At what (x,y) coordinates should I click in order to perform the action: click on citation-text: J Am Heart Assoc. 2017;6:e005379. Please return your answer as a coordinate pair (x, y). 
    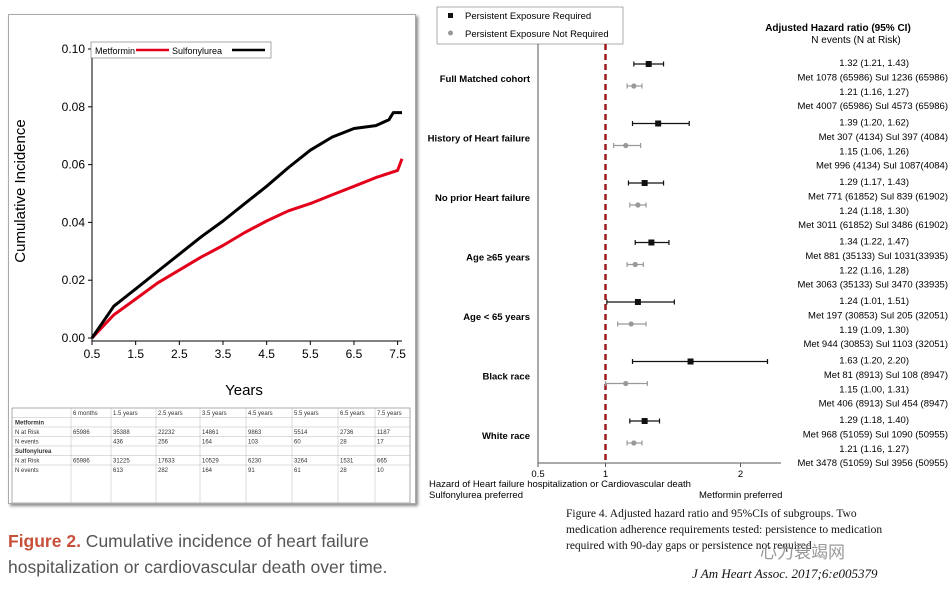
    Looking at the image, I should click on (785, 573).